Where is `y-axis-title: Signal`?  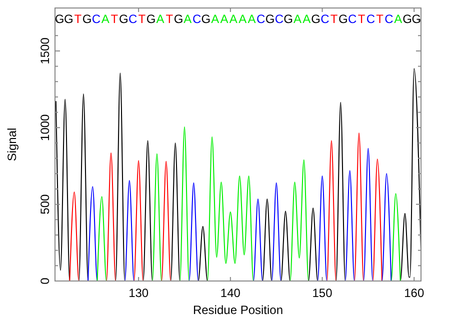 y-axis-title: Signal is located at coordinates (12, 145).